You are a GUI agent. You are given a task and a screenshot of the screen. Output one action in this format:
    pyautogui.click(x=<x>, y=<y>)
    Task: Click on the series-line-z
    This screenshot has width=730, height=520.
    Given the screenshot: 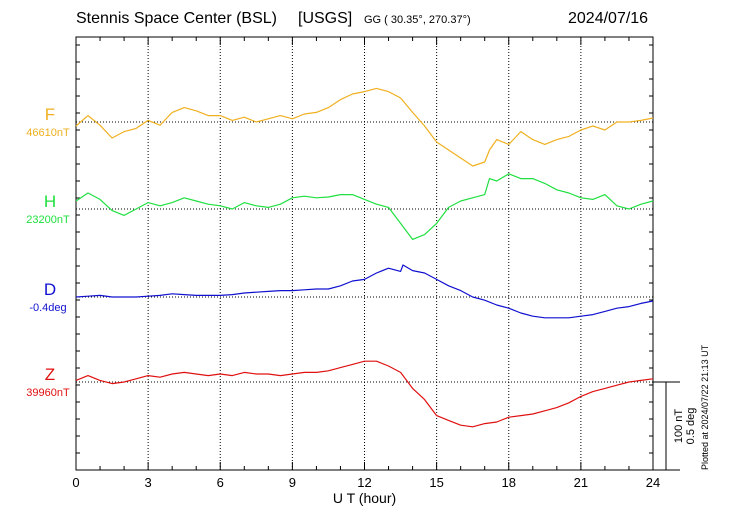 What is the action you would take?
    pyautogui.click(x=364, y=394)
    